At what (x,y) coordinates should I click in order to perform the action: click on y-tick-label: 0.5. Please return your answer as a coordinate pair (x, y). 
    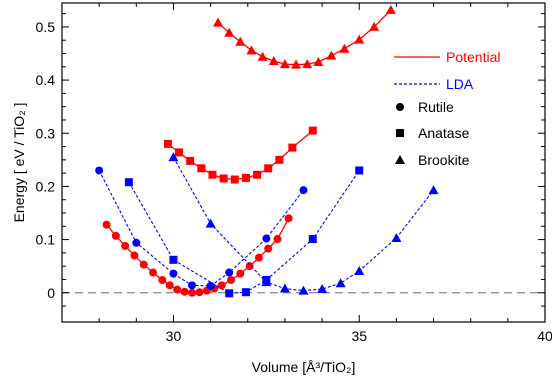
    Looking at the image, I should click on (46, 27).